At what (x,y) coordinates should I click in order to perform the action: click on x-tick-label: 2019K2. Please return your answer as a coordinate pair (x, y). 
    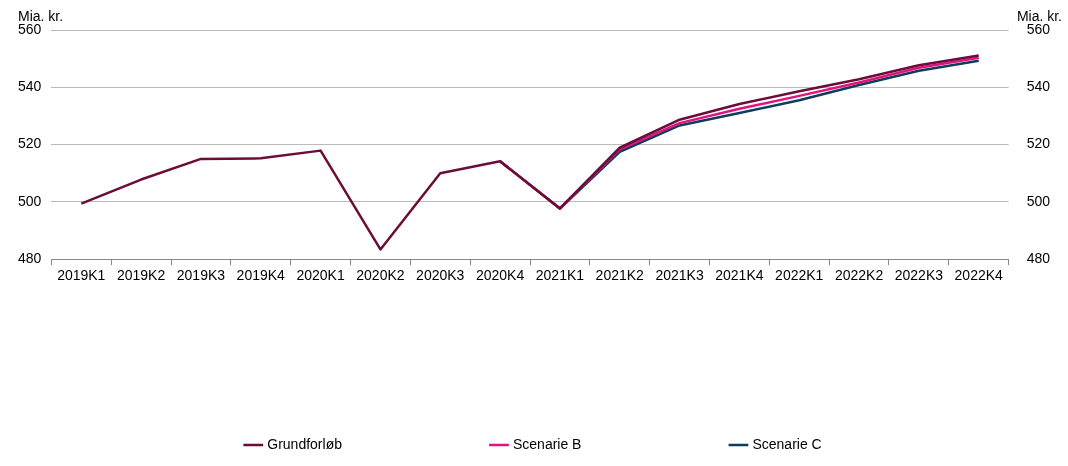
    Looking at the image, I should click on (141, 275).